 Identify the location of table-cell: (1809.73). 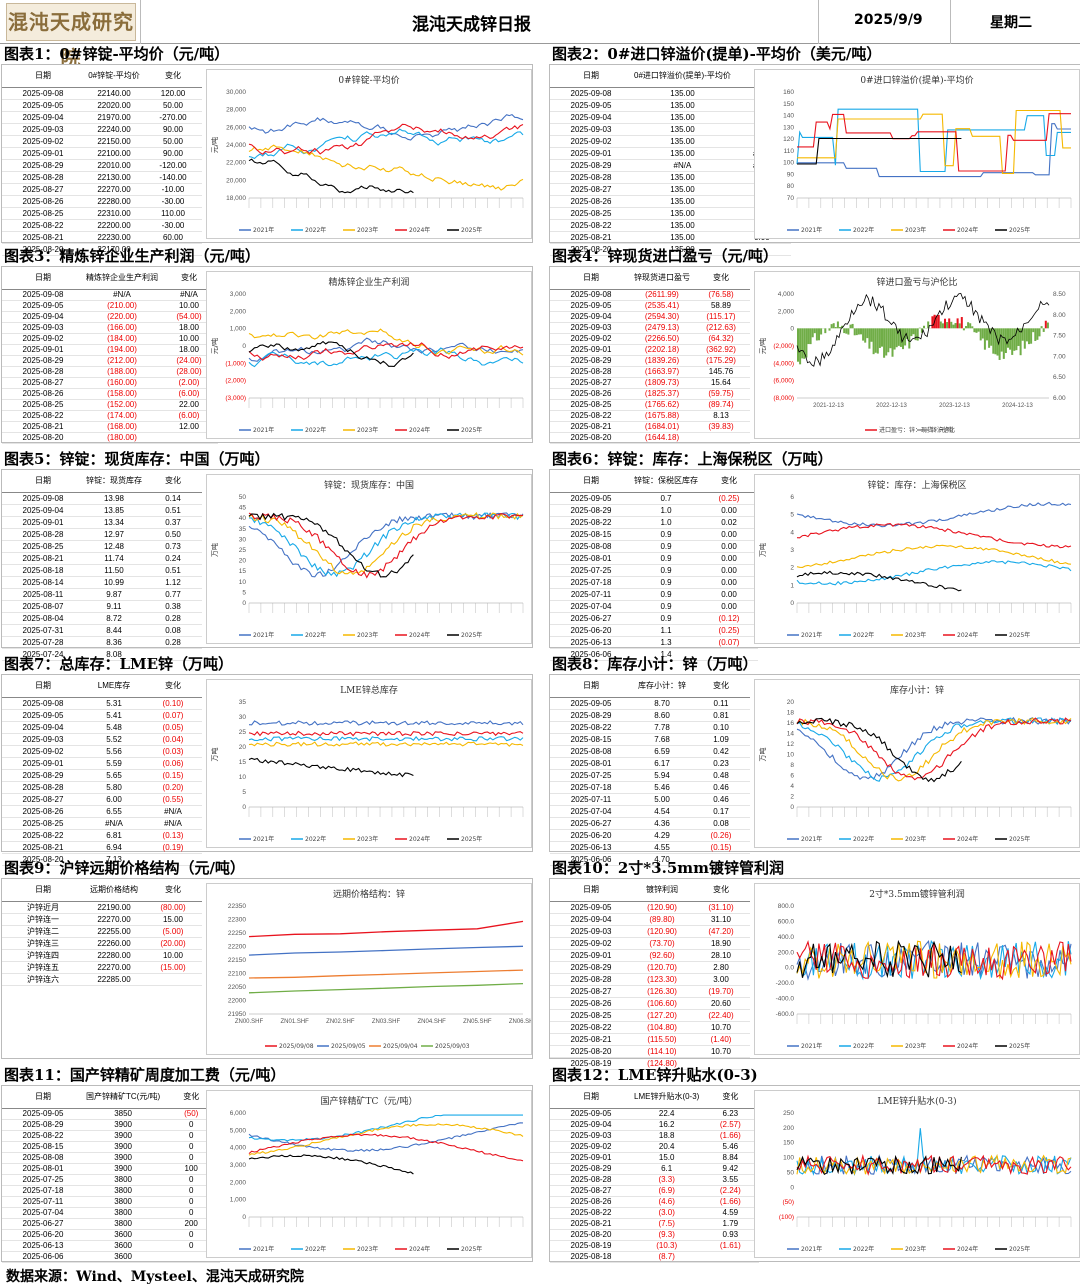
(662, 383).